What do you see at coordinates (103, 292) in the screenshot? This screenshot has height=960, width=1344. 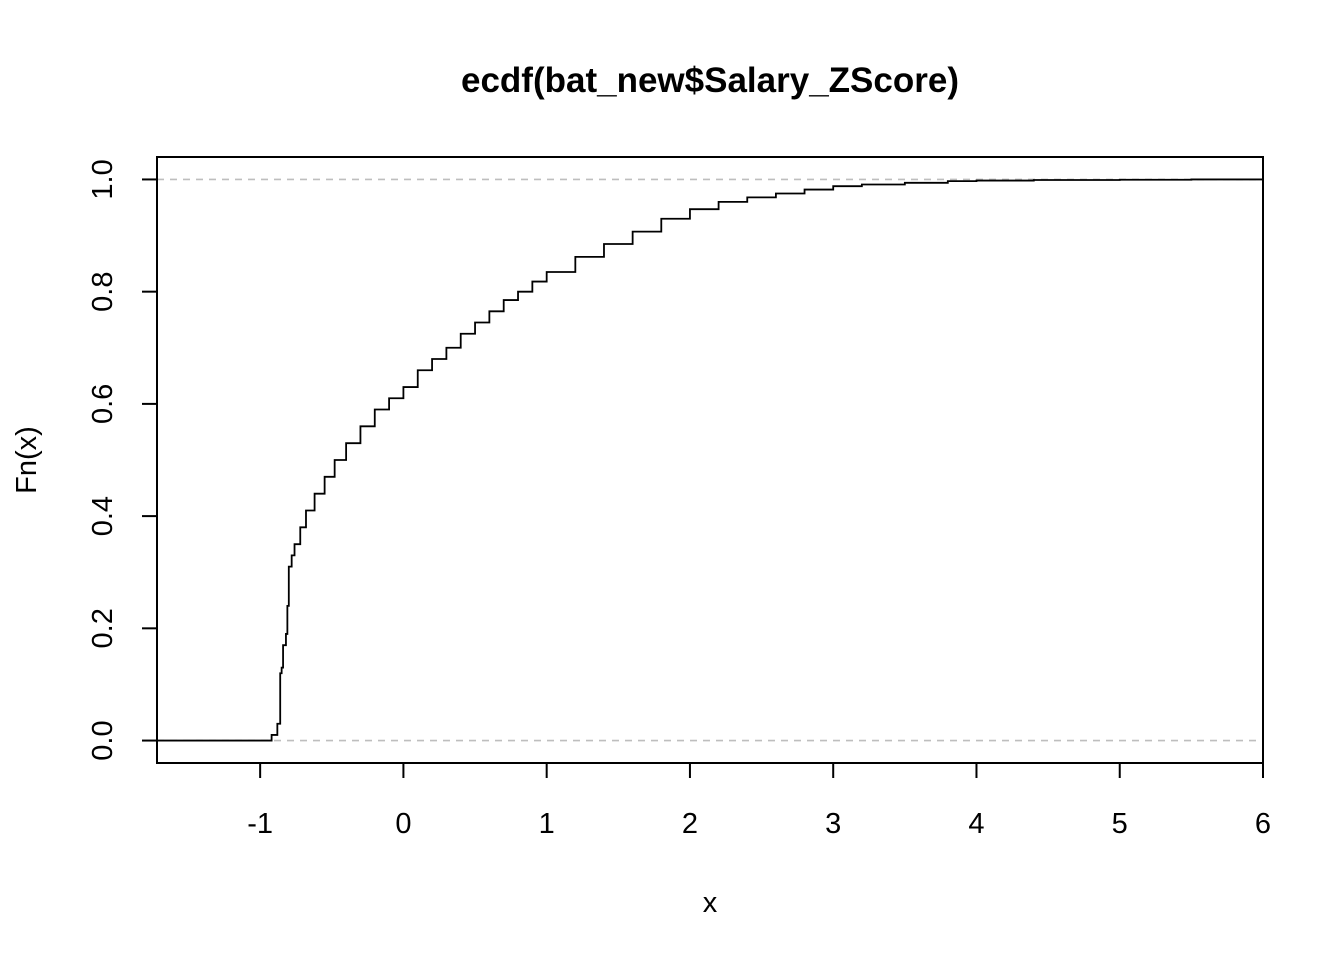 I see `y-tick-label: 0.8` at bounding box center [103, 292].